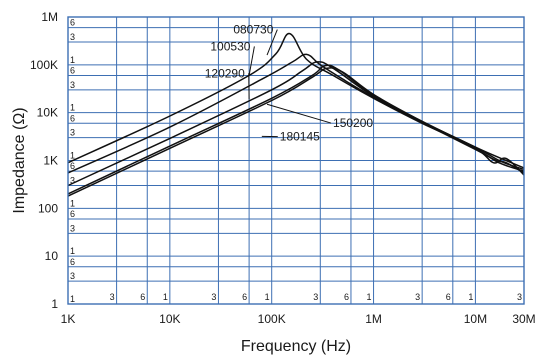 Image resolution: width=537 pixels, height=358 pixels. I want to click on annotation-120290: 120290, so click(225, 73).